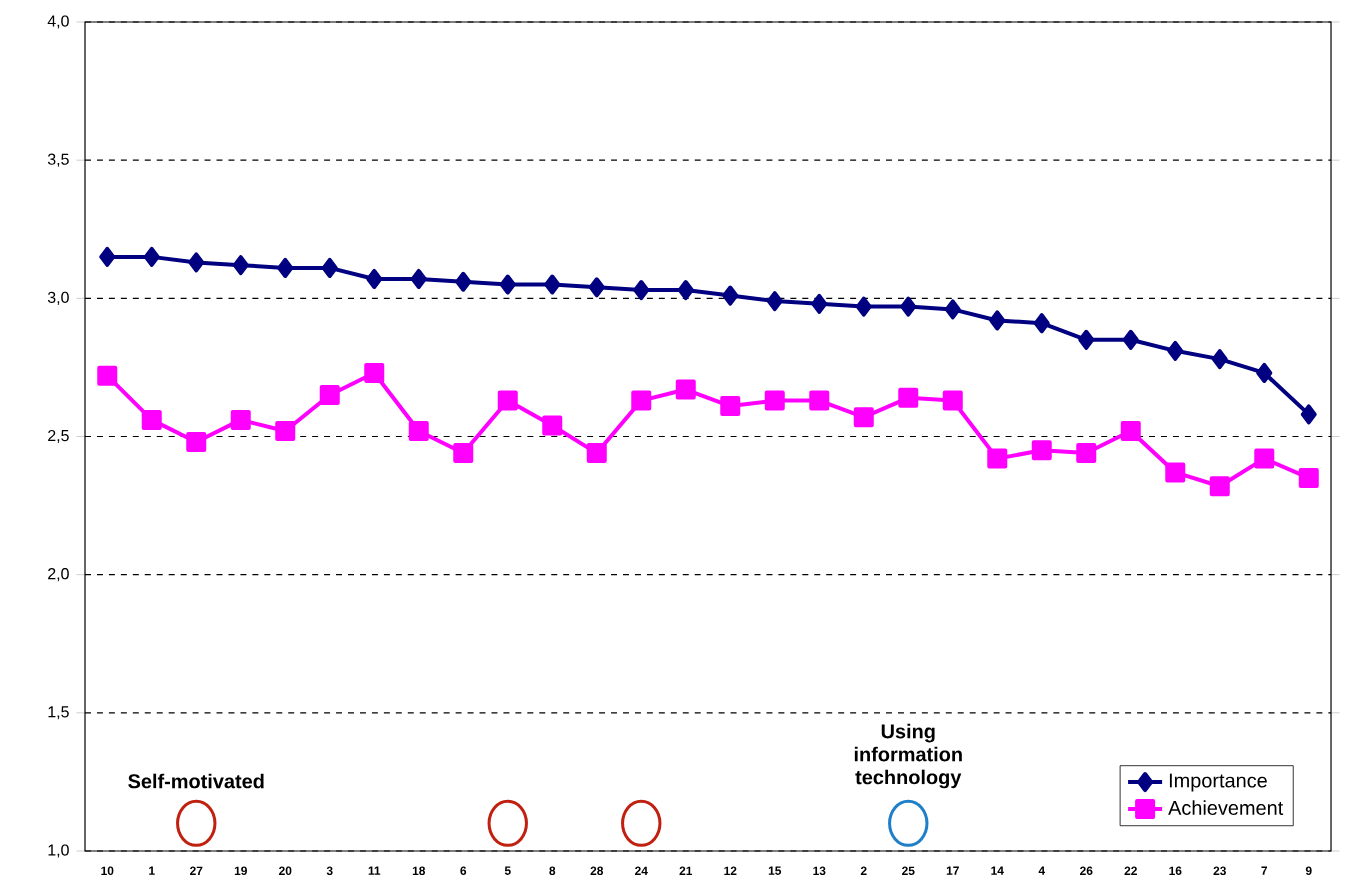  Describe the element at coordinates (597, 871) in the screenshot. I see `x-tick-label: 28` at that location.